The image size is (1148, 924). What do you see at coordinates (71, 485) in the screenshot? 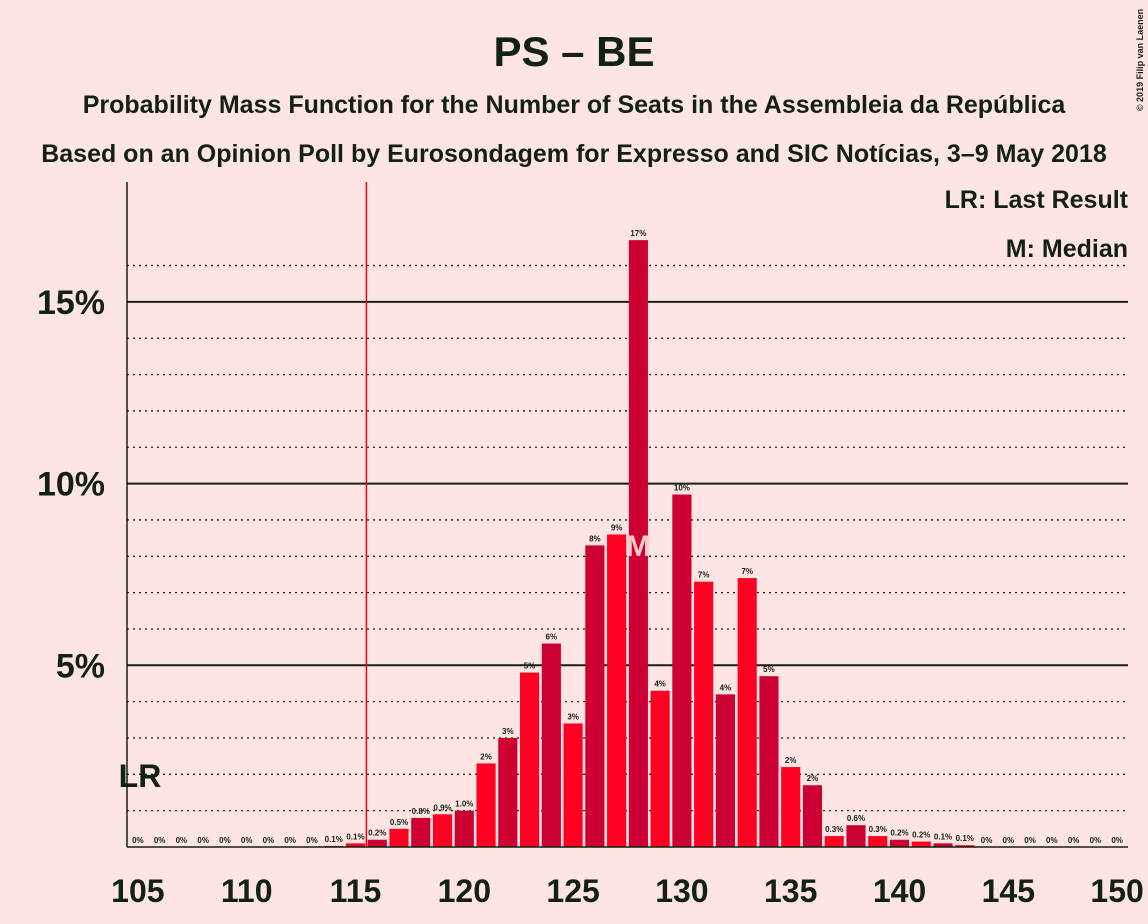
I see `y-tick-label: 10%` at bounding box center [71, 485].